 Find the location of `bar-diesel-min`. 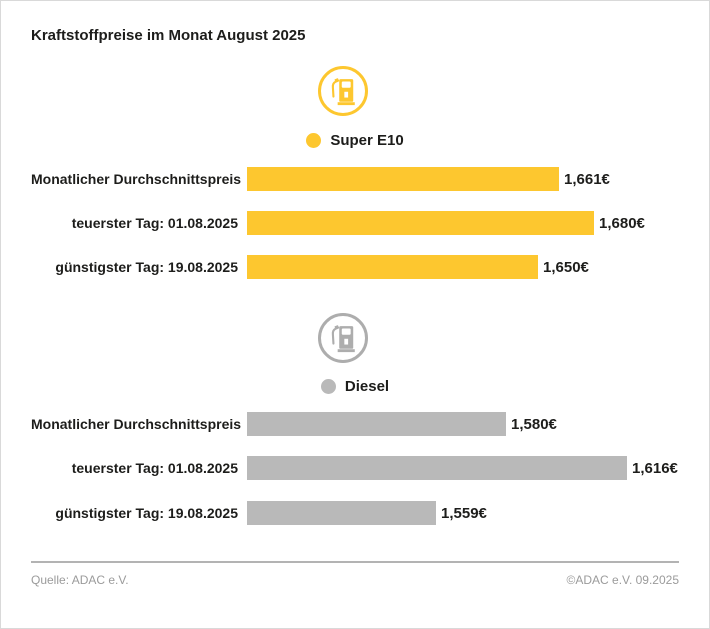

bar-diesel-min is located at coordinates (341, 513).